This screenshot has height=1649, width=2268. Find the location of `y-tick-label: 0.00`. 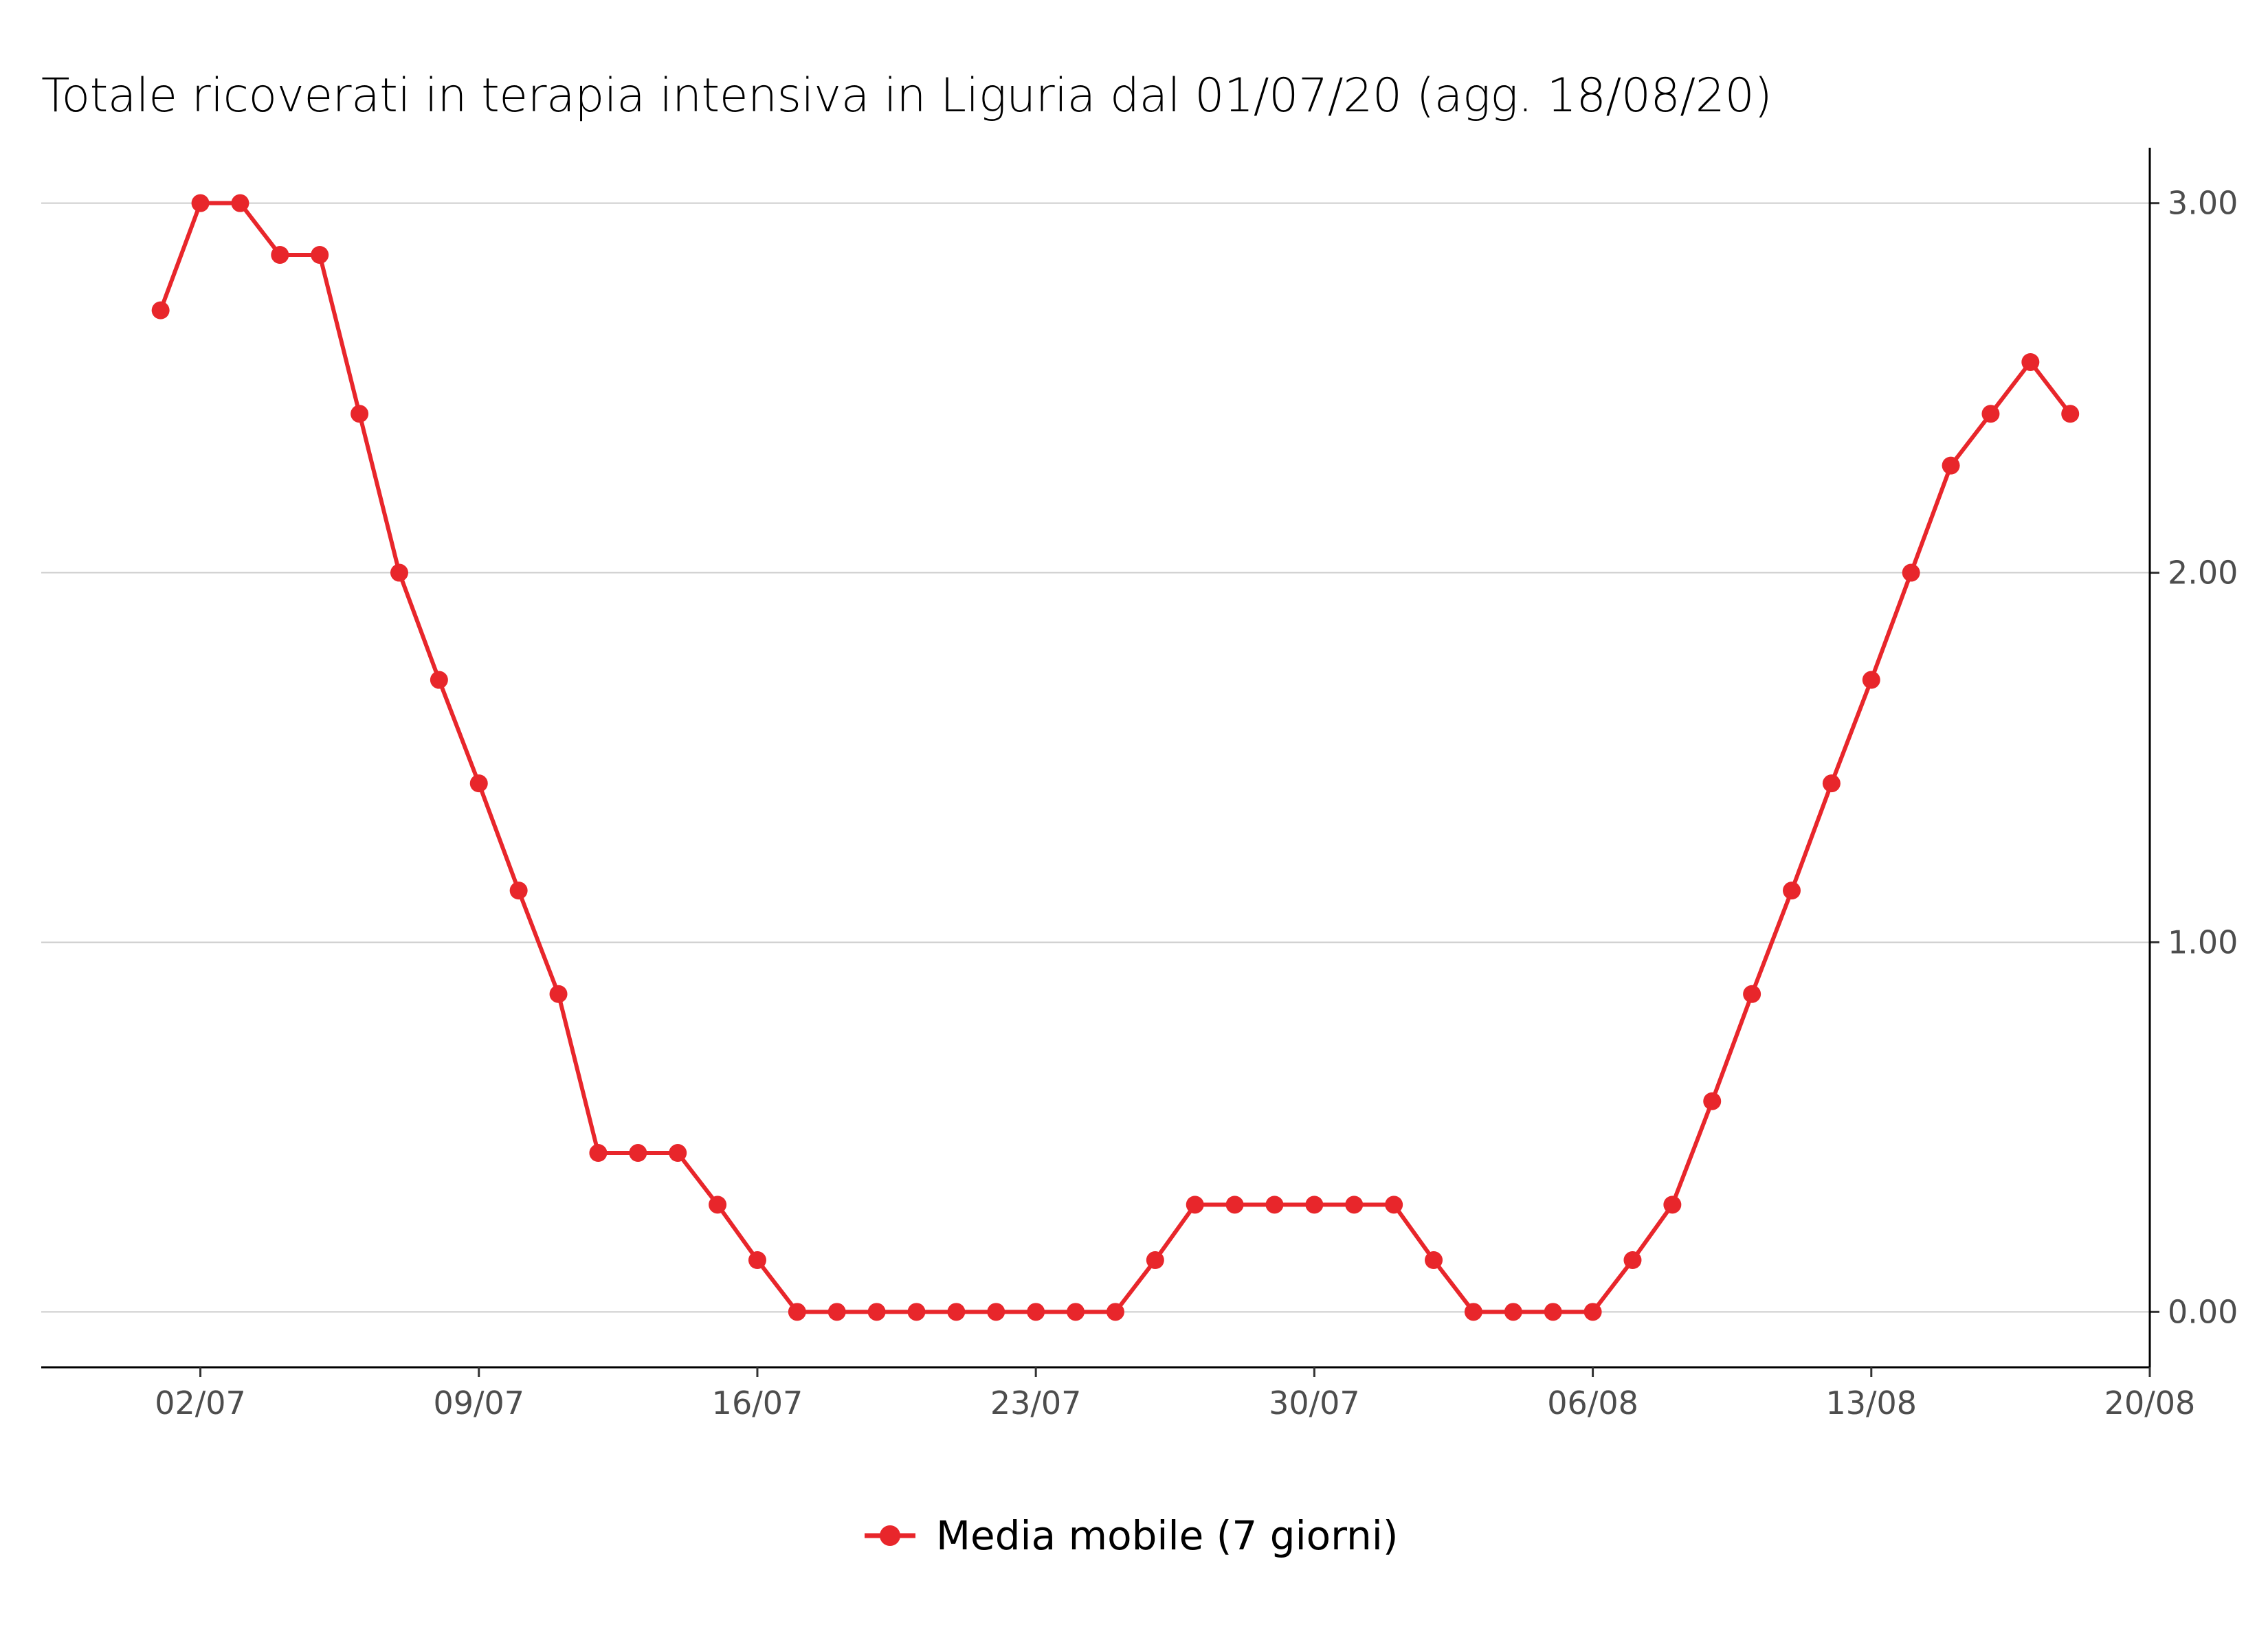

y-tick-label: 0.00 is located at coordinates (2203, 1311).